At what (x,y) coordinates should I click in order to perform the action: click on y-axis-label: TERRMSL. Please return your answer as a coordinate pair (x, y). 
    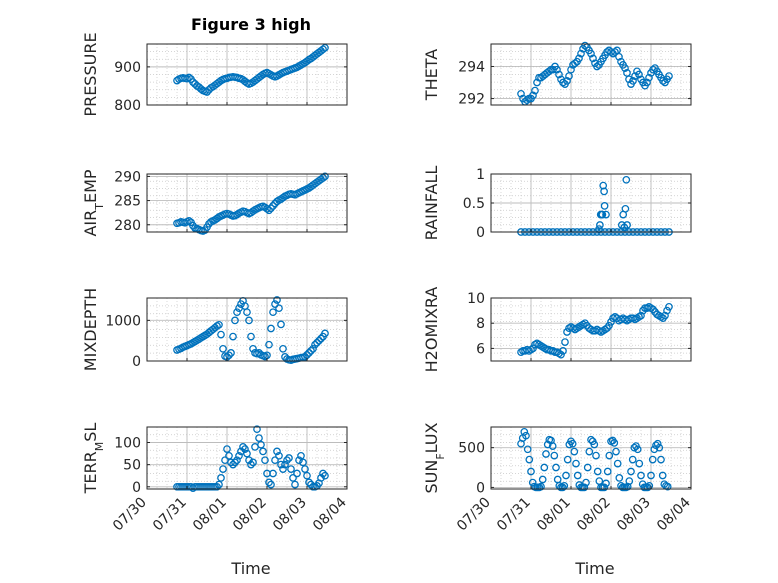
    Looking at the image, I should click on (93, 459).